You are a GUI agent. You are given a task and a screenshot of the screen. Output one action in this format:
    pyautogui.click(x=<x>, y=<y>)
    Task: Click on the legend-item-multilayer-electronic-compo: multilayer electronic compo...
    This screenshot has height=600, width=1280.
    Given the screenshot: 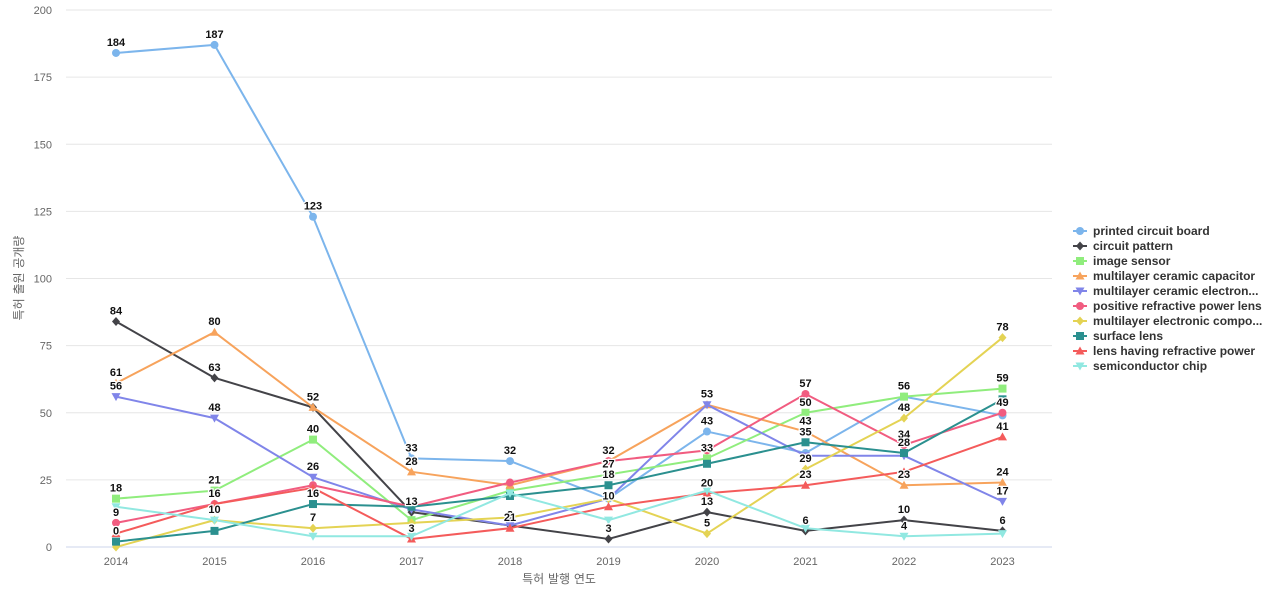 What is the action you would take?
    pyautogui.click(x=1167, y=321)
    